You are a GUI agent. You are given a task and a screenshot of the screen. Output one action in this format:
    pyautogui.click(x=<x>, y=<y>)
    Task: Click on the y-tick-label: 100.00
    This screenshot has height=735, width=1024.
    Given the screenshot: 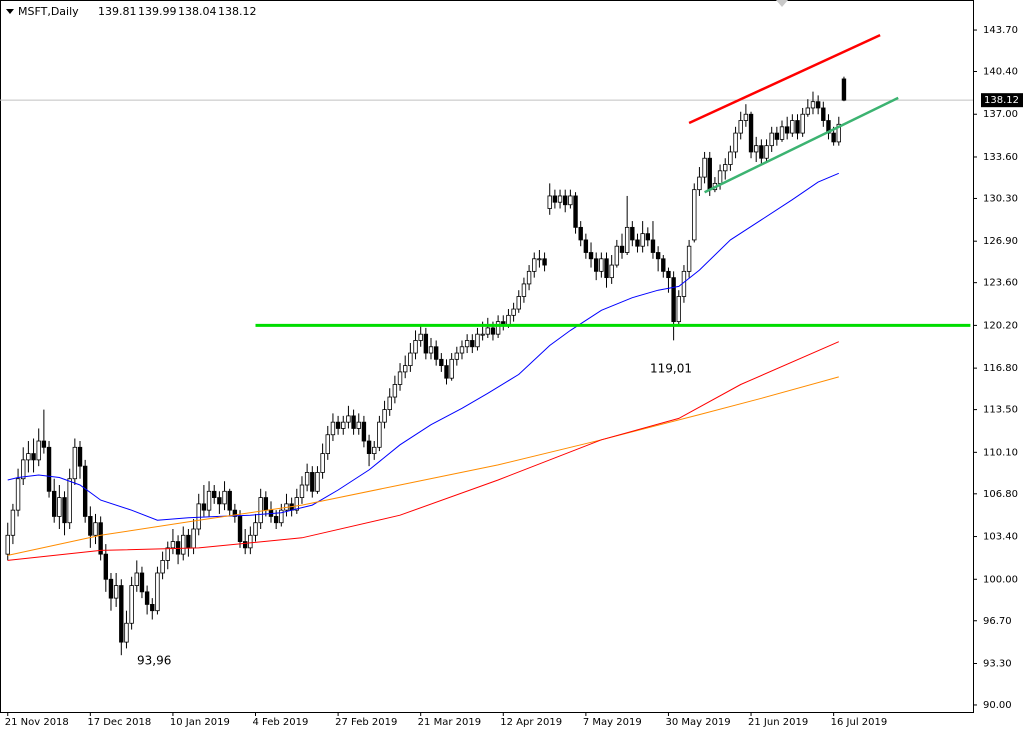 What is the action you would take?
    pyautogui.click(x=1000, y=579)
    